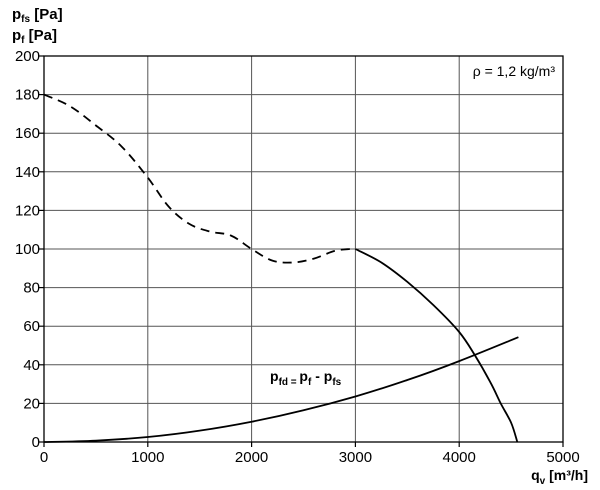 The image size is (600, 490). I want to click on y-tick-label: 40, so click(31, 365).